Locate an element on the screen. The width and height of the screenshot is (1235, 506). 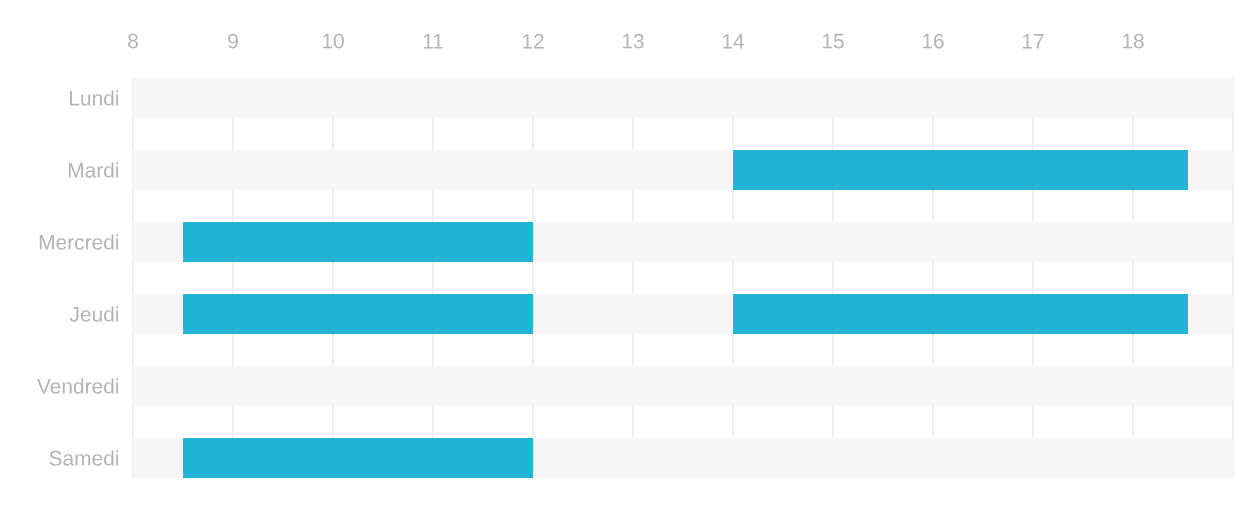
x-tick-label: 9 is located at coordinates (233, 41).